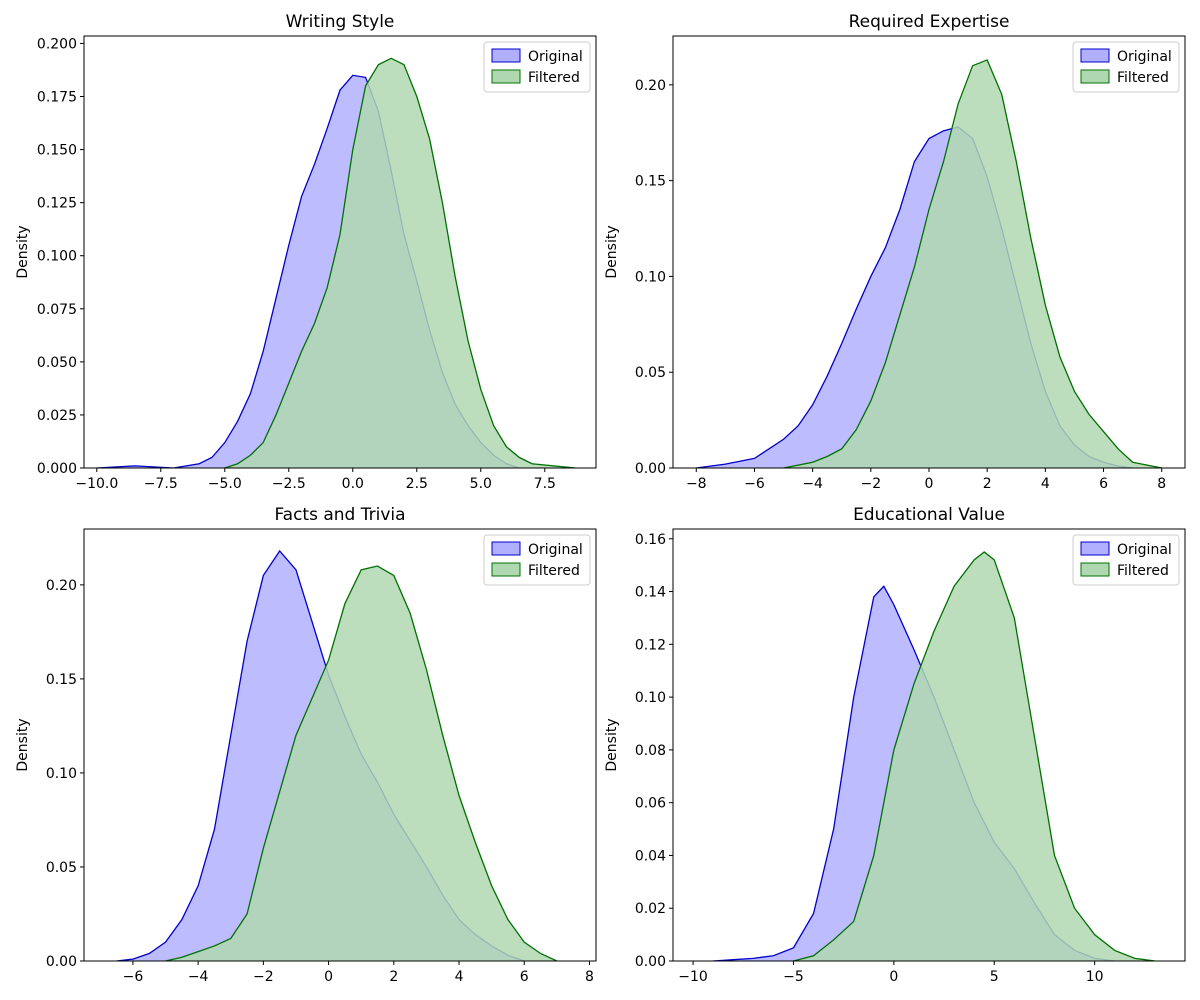  Describe the element at coordinates (57, 151) in the screenshot. I see `y-tick-label: 0.150` at that location.